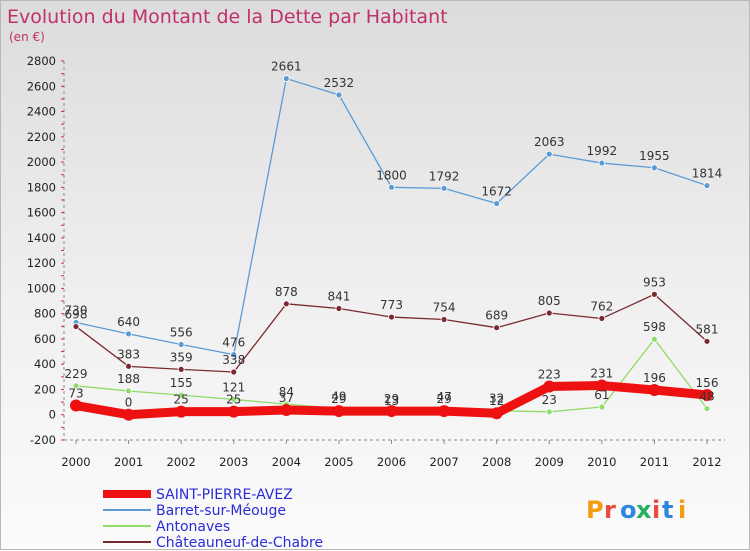 This screenshot has height=551, width=750. Describe the element at coordinates (75, 462) in the screenshot. I see `x-tick-label: 2000` at that location.